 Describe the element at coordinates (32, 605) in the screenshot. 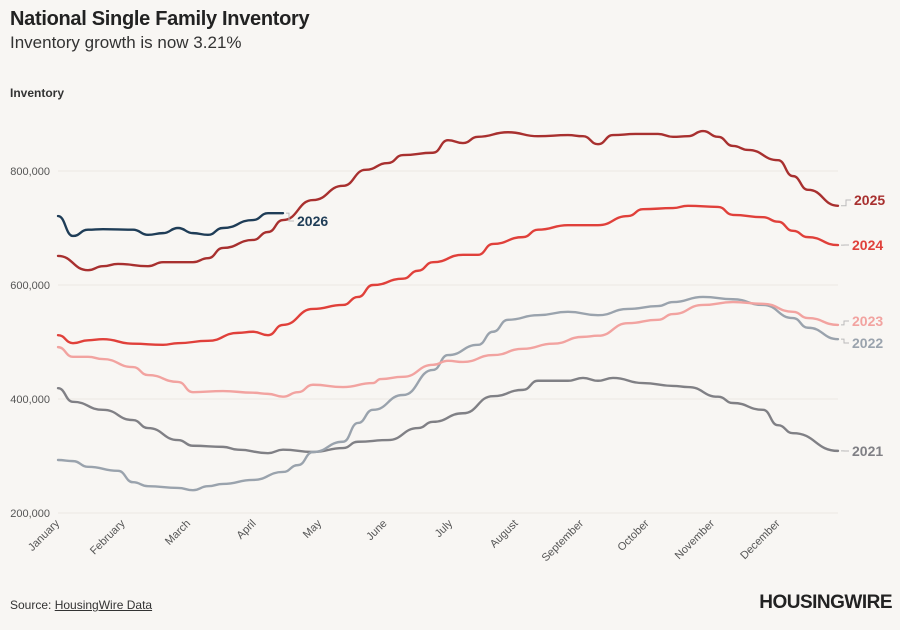

I see `source-prefix: Source:` at that location.